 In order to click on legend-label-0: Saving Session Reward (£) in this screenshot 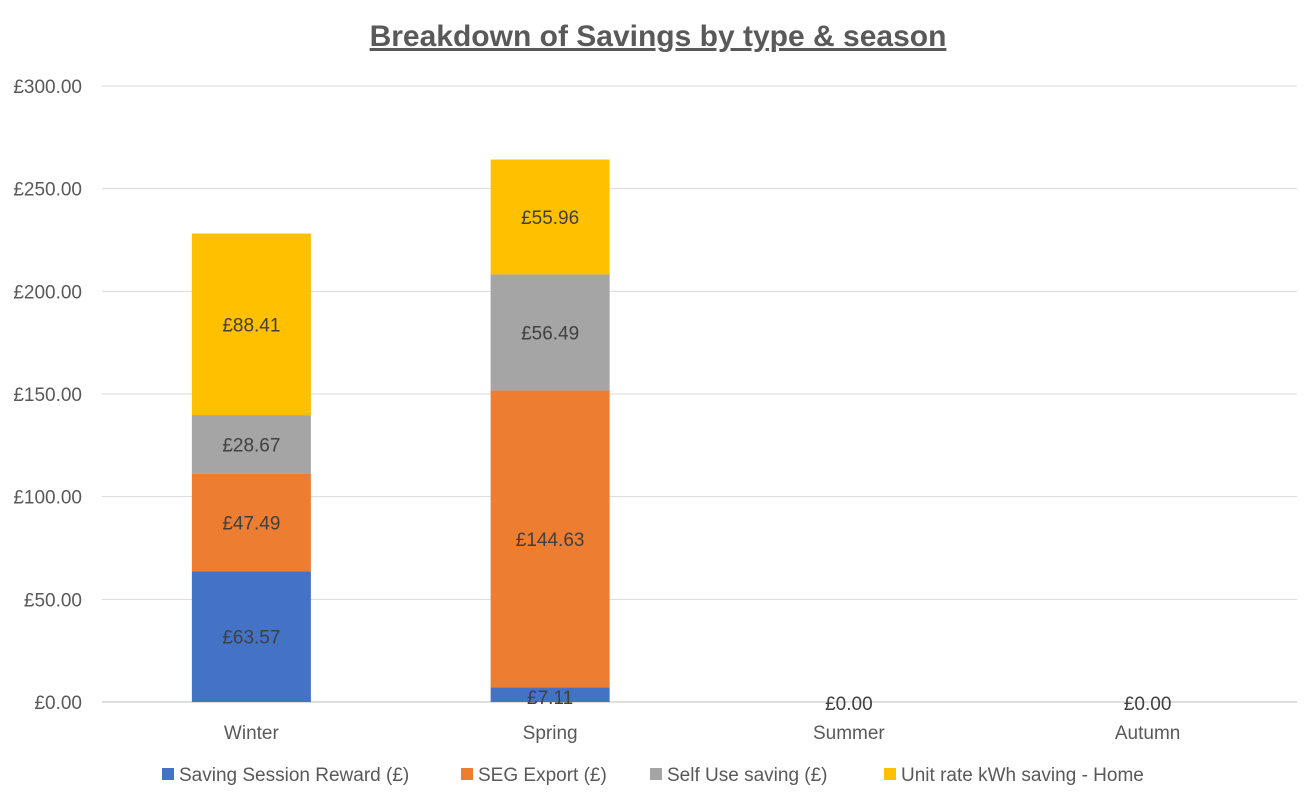, I will do `click(294, 775)`.